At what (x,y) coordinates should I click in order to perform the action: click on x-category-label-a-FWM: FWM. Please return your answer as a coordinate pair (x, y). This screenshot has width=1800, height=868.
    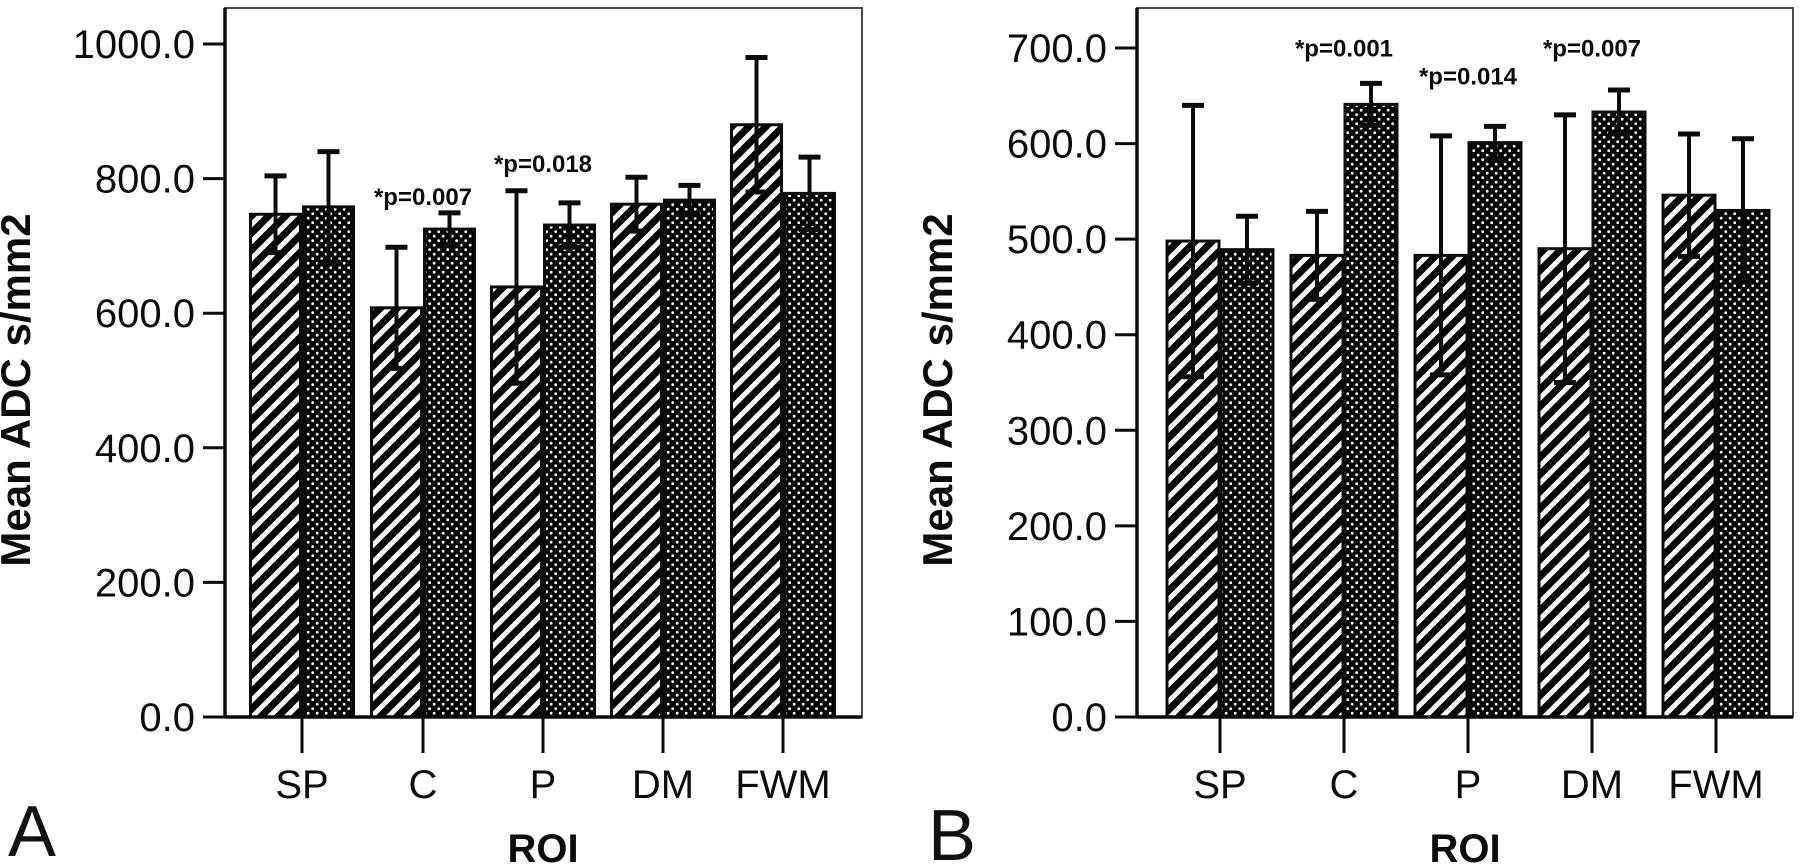
    Looking at the image, I should click on (783, 785).